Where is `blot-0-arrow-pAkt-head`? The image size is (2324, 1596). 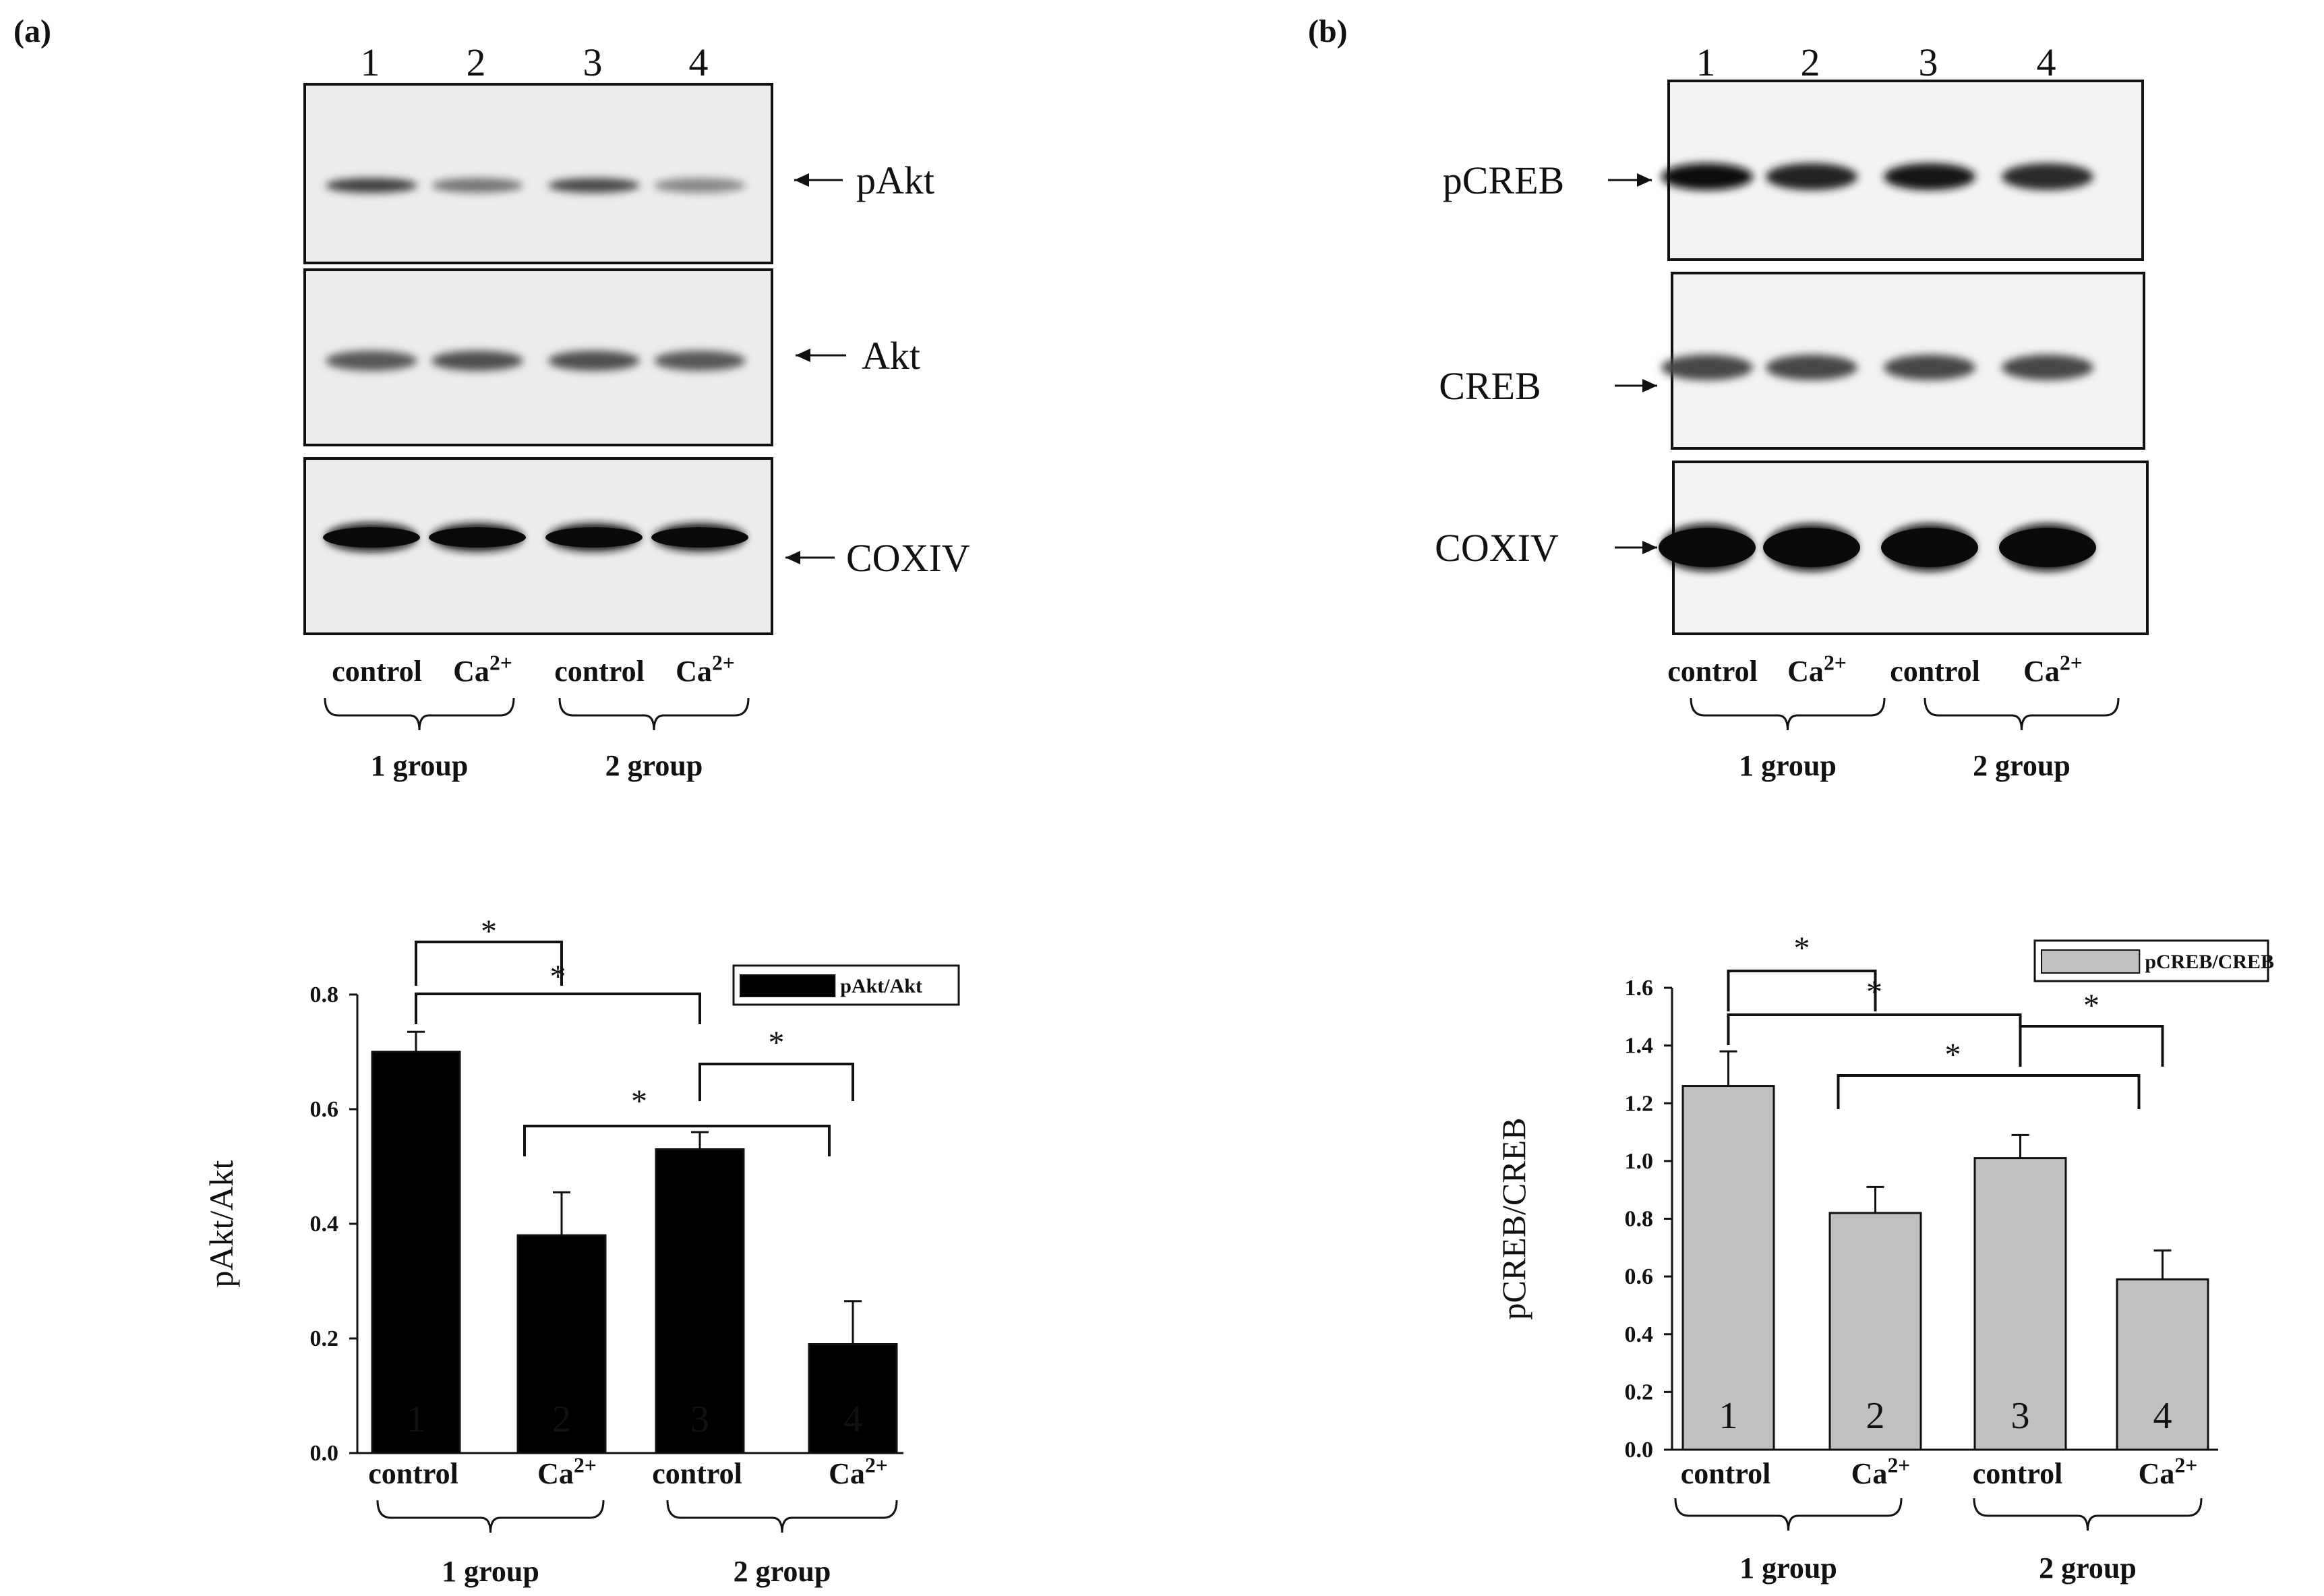
blot-0-arrow-pAkt-head is located at coordinates (801, 180).